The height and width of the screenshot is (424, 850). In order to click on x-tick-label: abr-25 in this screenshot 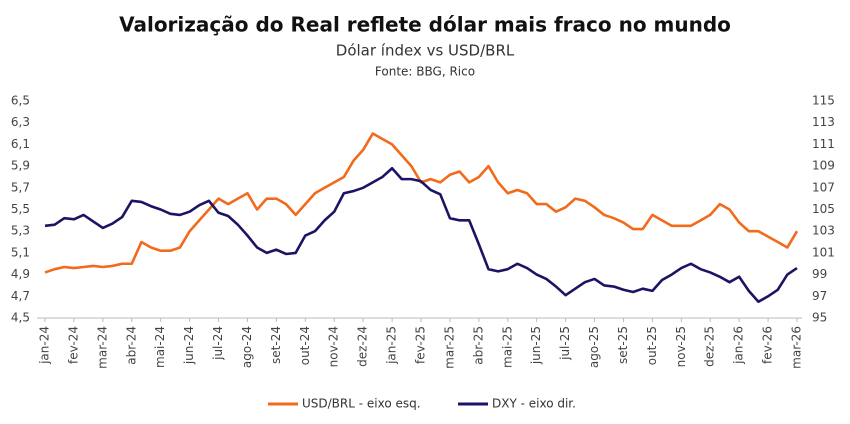, I will do `click(478, 345)`.